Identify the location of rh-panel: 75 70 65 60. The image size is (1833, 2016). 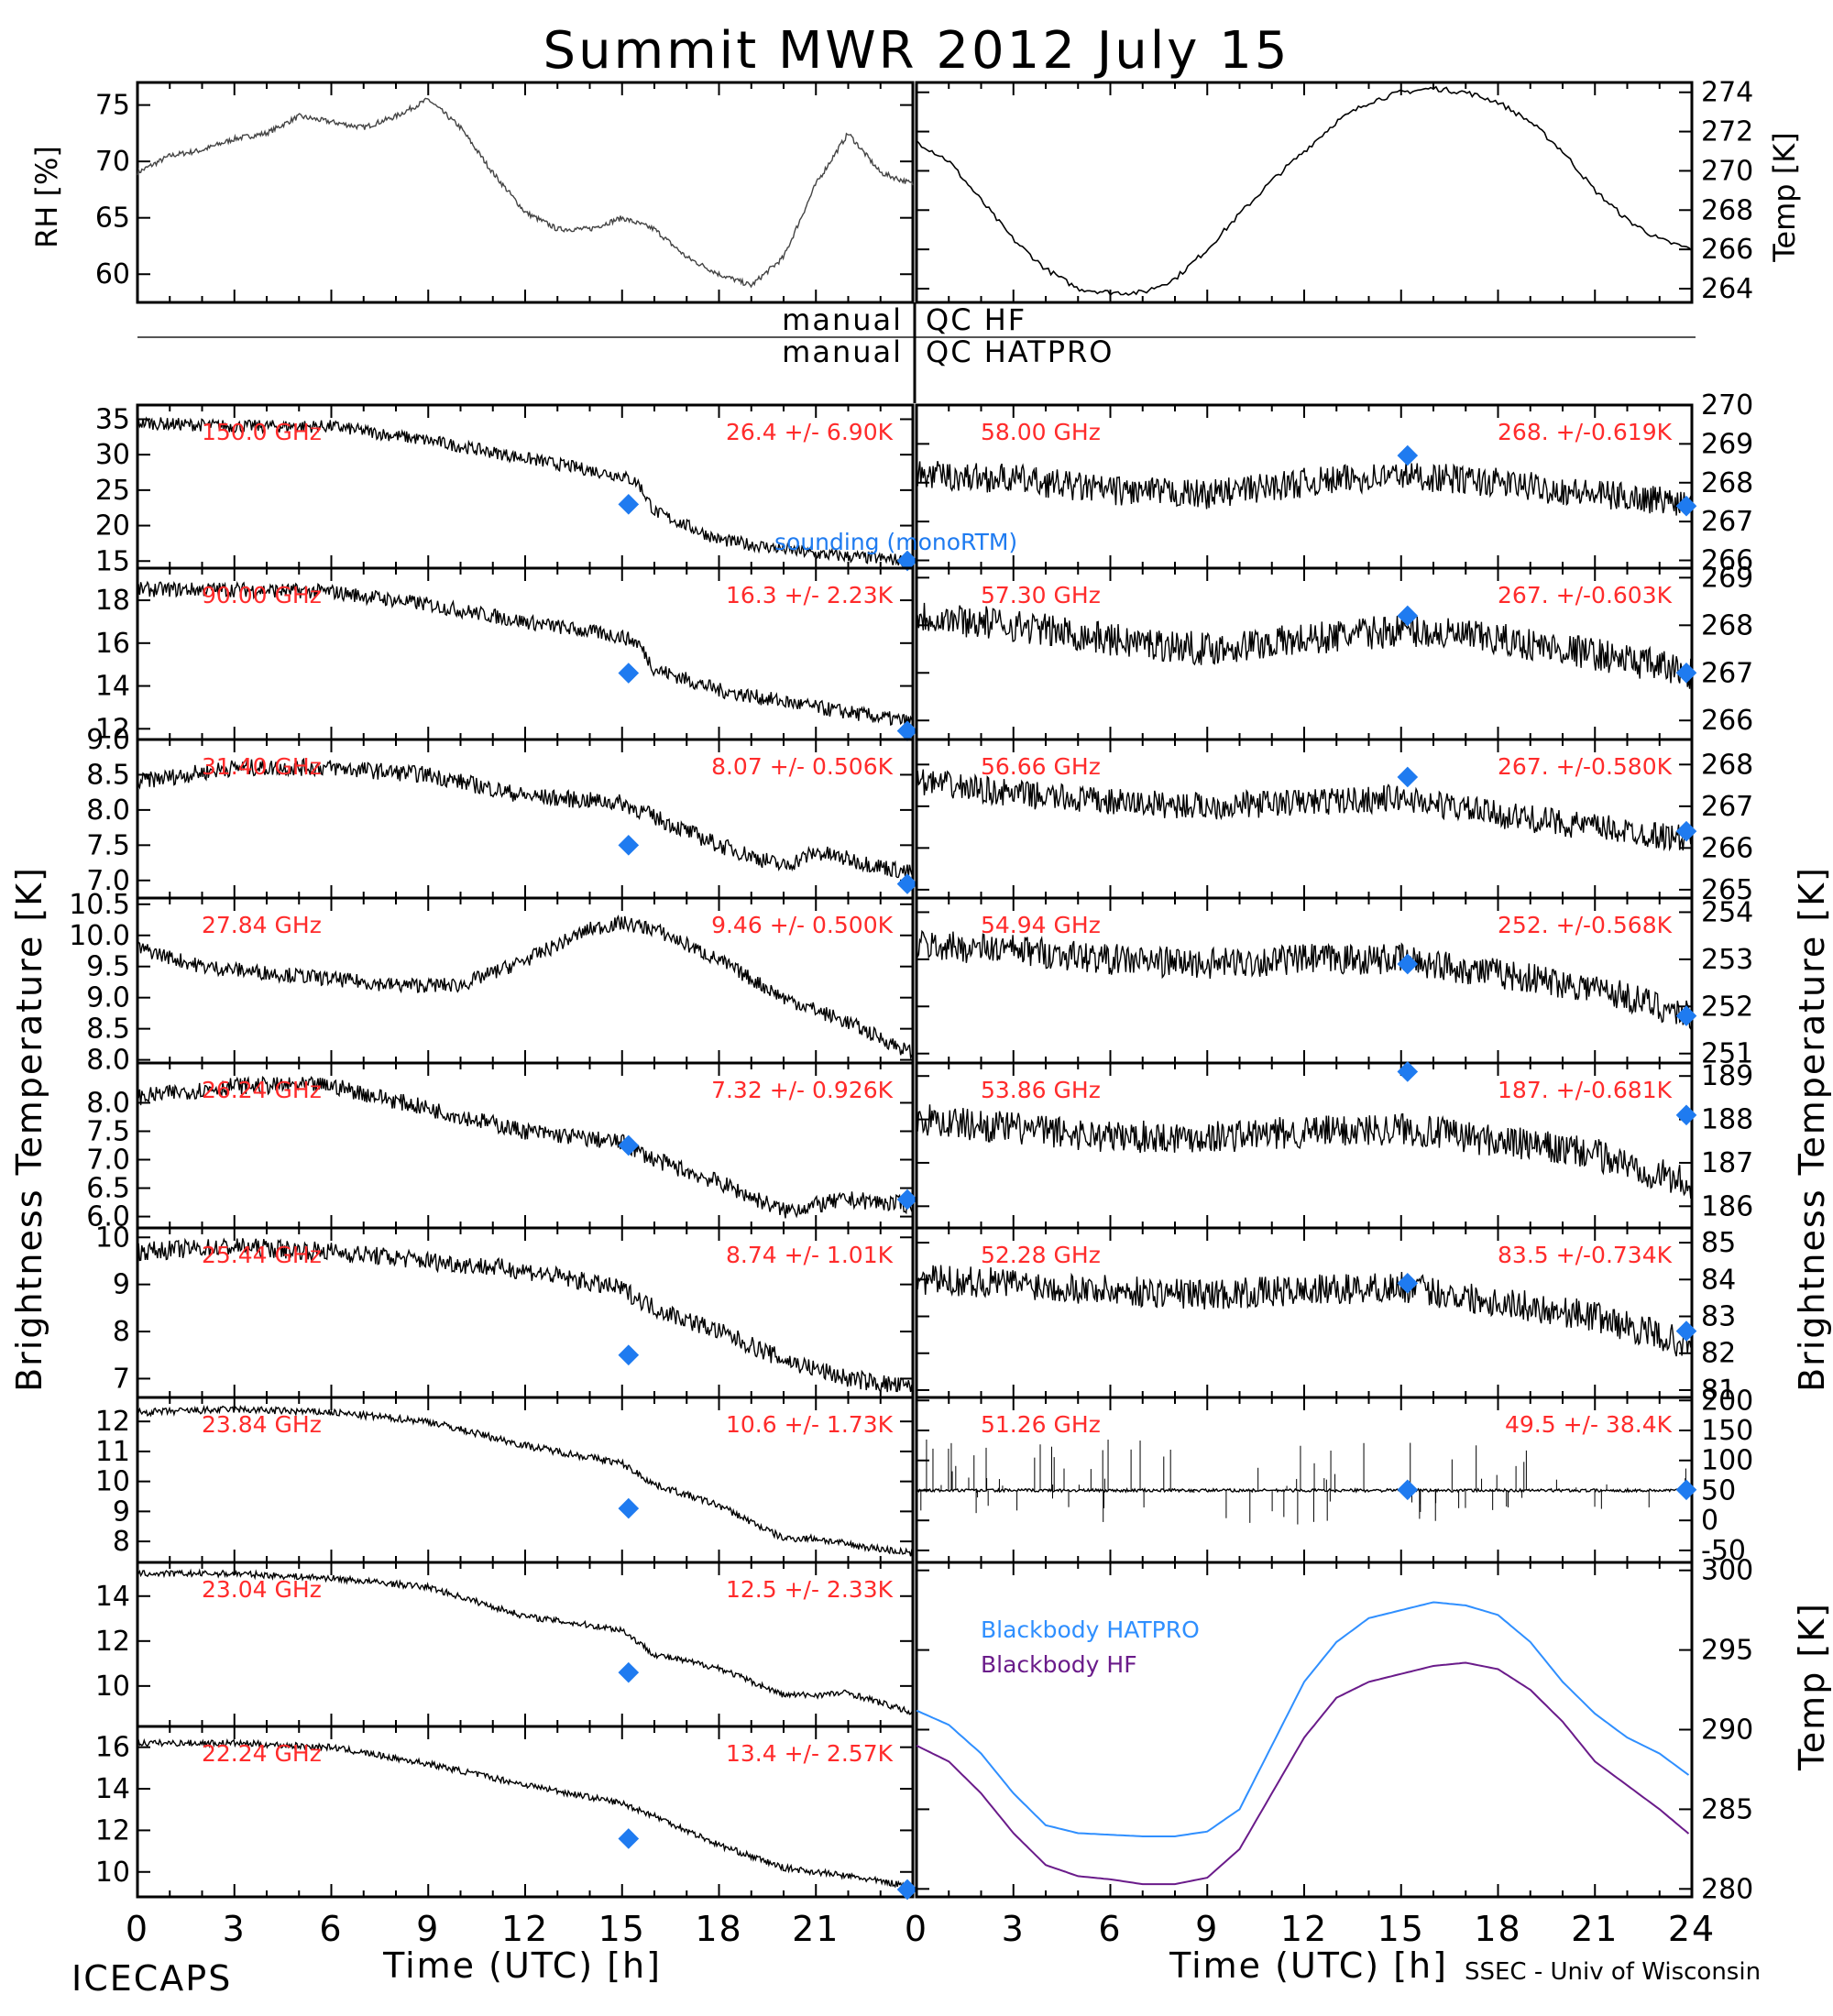
(505, 192).